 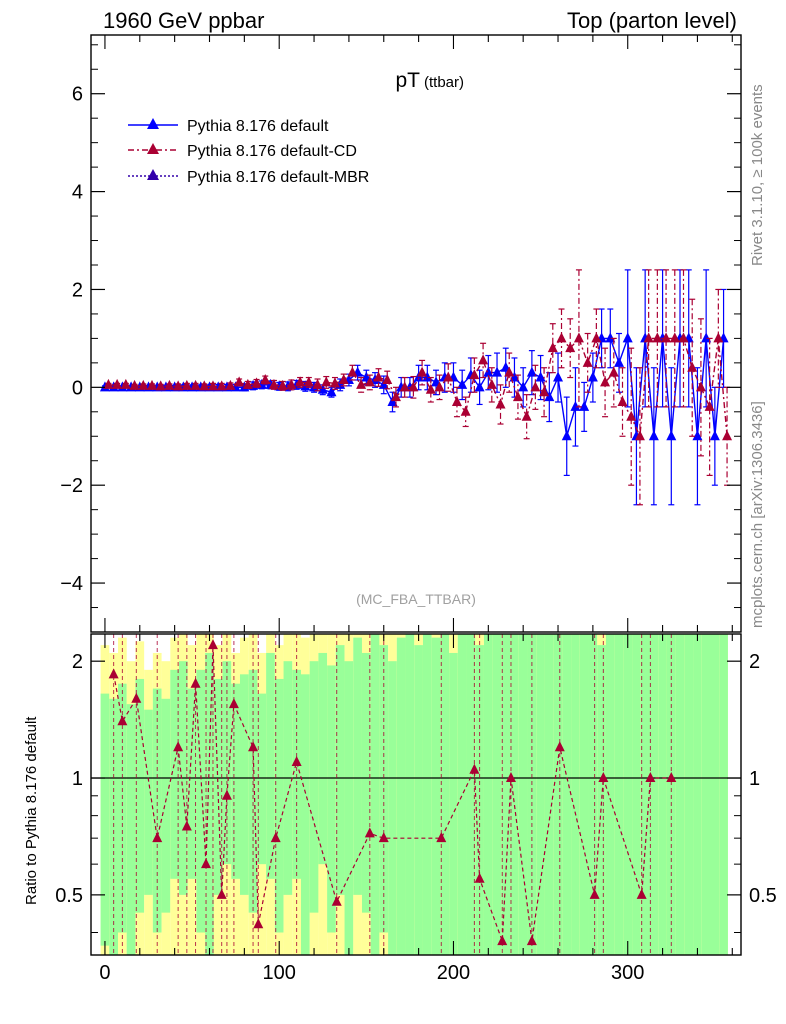 What do you see at coordinates (453, 973) in the screenshot?
I see `ratio-xtick-label: 200` at bounding box center [453, 973].